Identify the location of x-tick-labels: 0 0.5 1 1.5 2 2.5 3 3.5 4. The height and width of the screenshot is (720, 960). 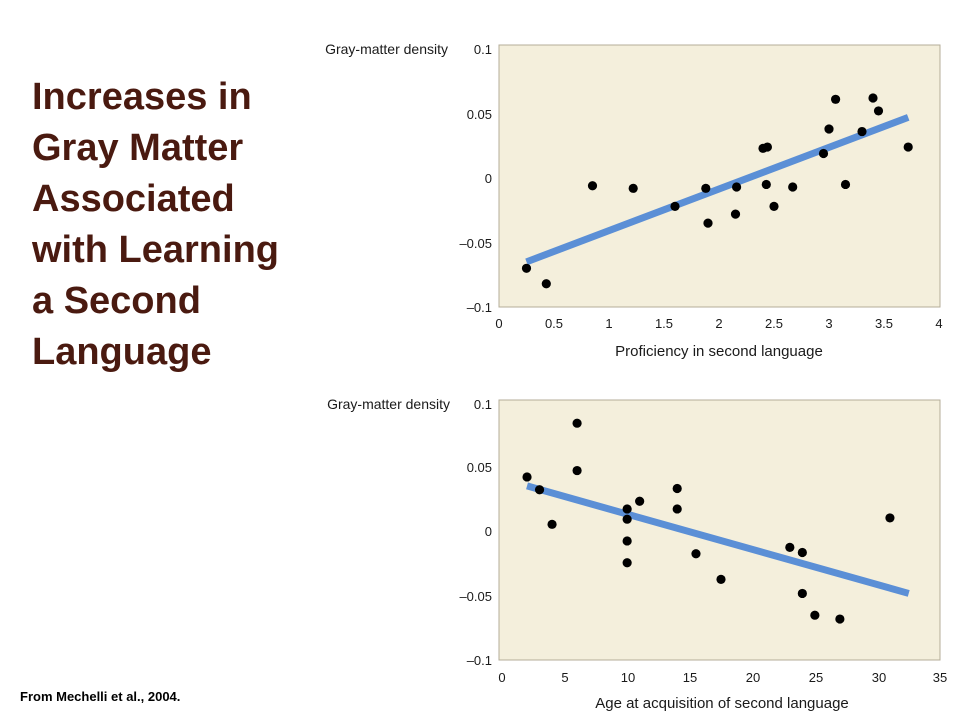
(718, 323).